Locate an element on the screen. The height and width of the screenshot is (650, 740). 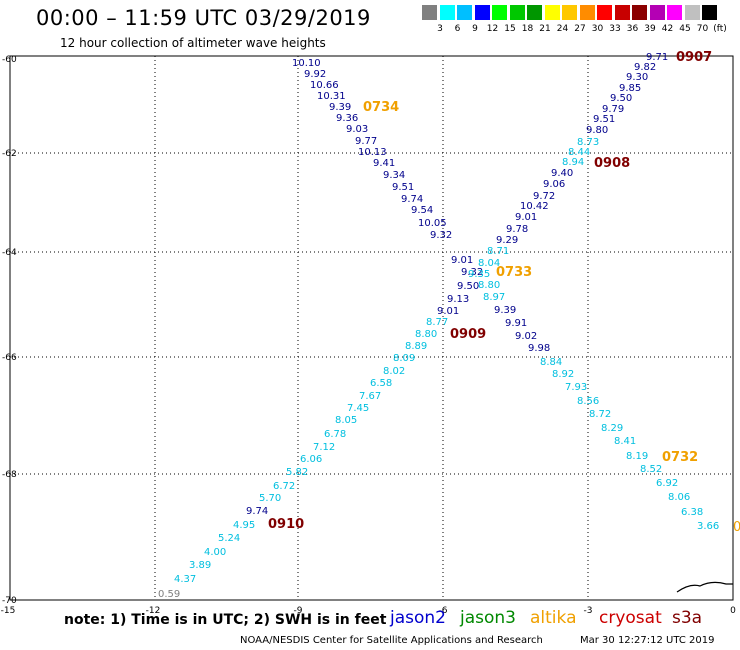
swh-value-track-a: 9.02 is located at coordinates (526, 336).